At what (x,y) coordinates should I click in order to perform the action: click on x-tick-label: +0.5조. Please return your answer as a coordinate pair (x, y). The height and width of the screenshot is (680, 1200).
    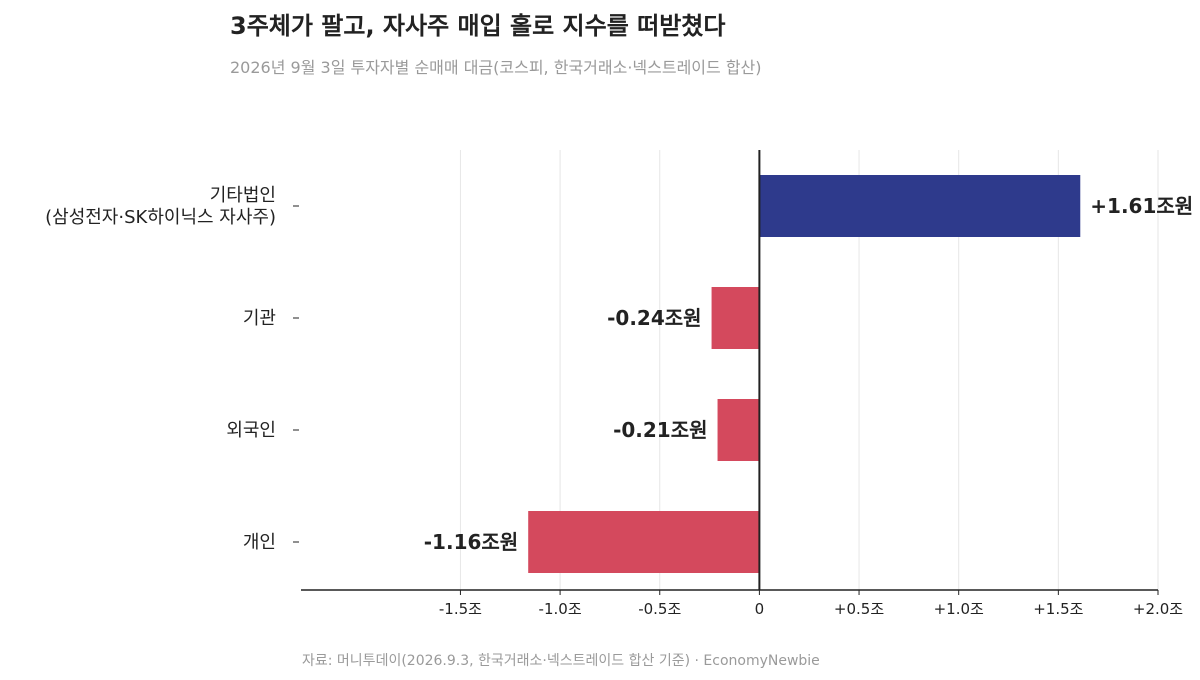
    Looking at the image, I should click on (859, 609).